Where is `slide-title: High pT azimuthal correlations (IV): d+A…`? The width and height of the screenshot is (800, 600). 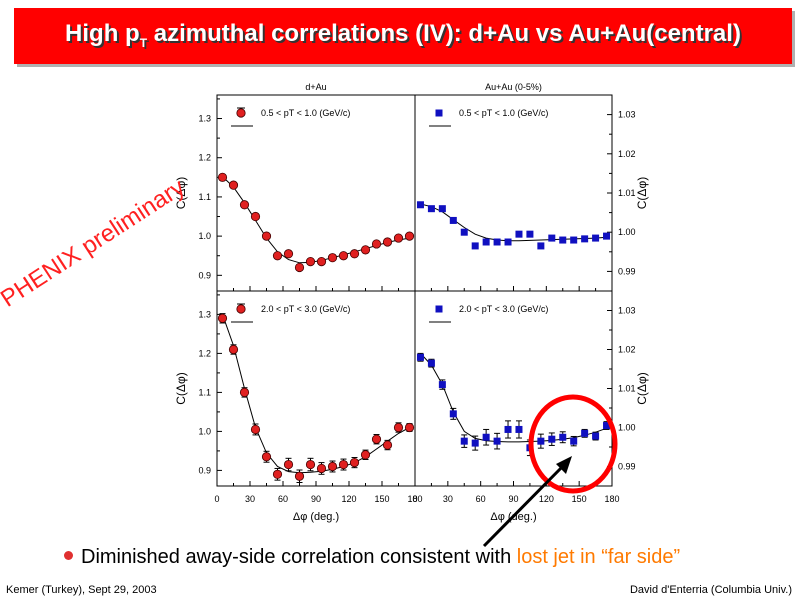
slide-title: High pT azimuthal correlations (IV): d+A… is located at coordinates (403, 35).